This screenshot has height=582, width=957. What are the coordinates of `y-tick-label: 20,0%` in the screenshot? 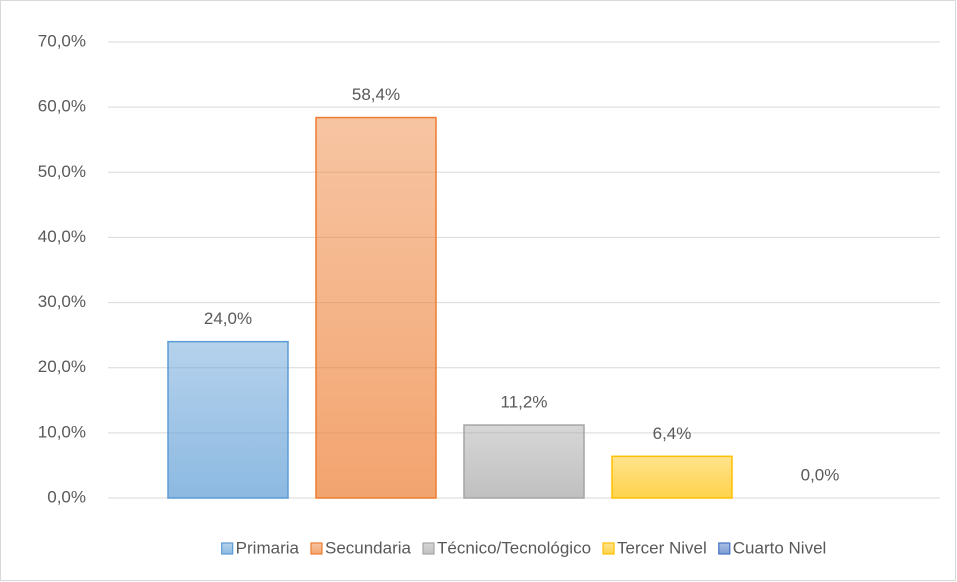 It's located at (62, 366).